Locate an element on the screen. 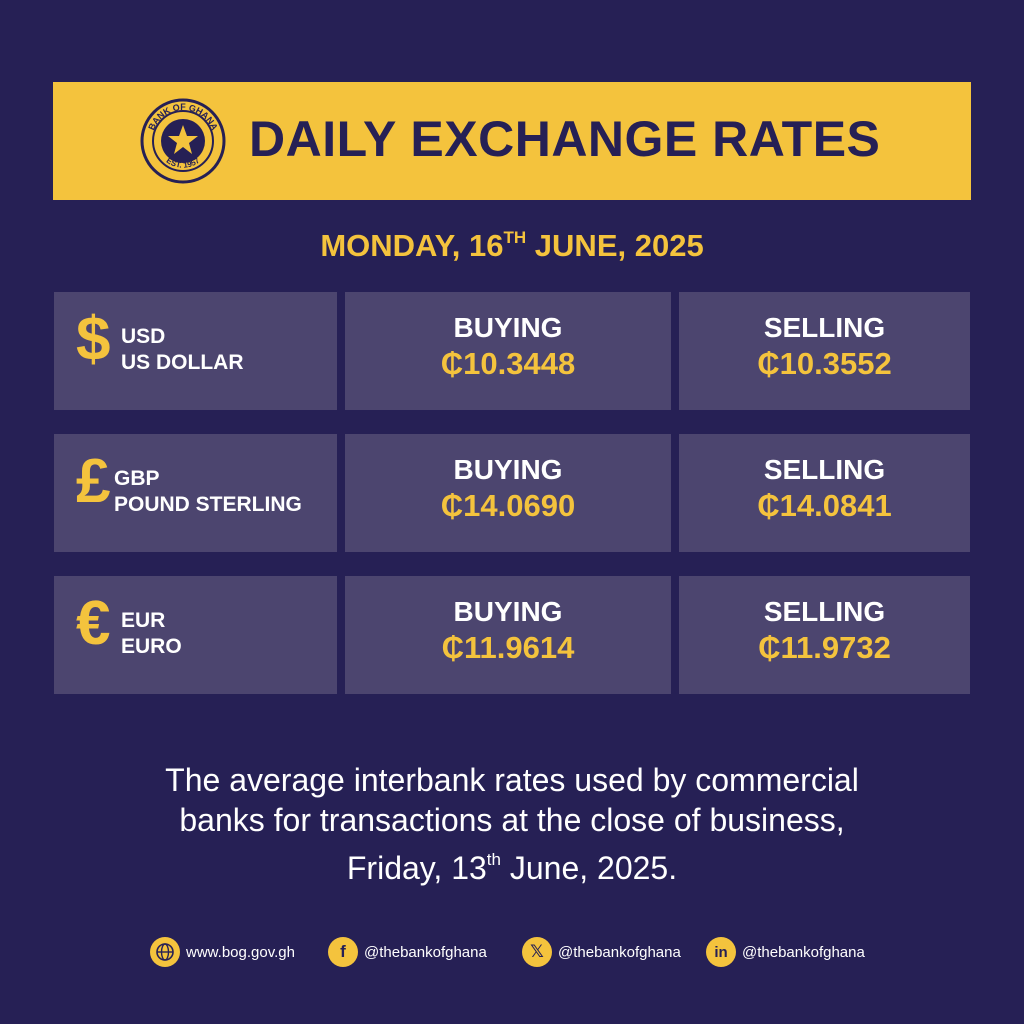 The height and width of the screenshot is (1024, 1024). footnote-date-suffix: th is located at coordinates (493, 859).